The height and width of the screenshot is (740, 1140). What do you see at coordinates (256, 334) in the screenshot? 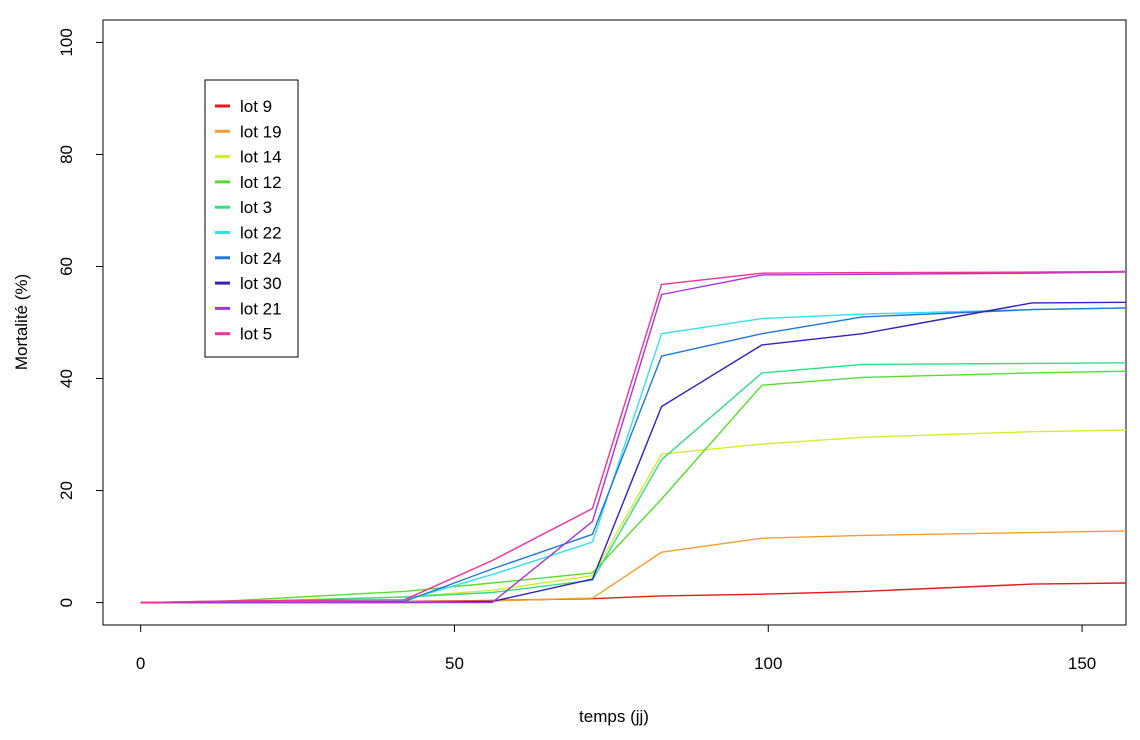
I see `legend-label: lot 5` at bounding box center [256, 334].